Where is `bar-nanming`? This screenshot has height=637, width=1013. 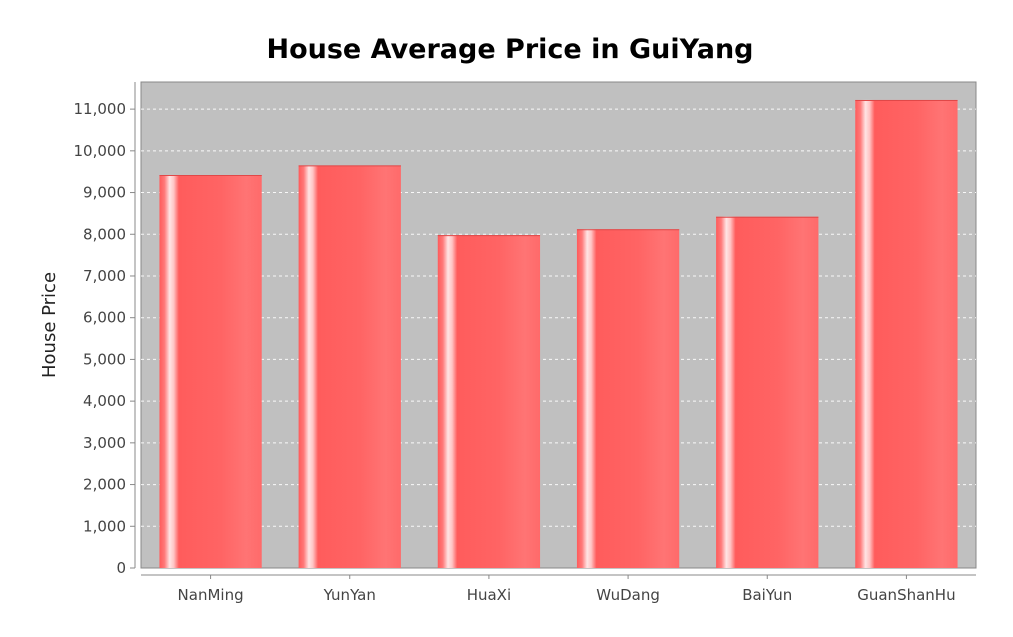 bar-nanming is located at coordinates (210, 371).